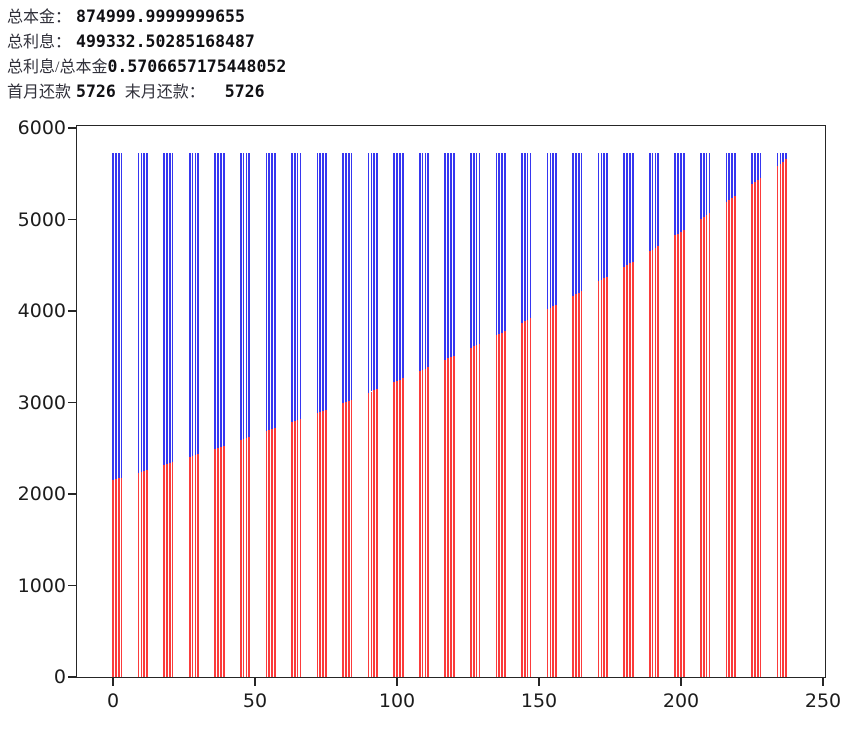 This screenshot has height=735, width=857. Describe the element at coordinates (41, 219) in the screenshot. I see `y-tick-label: 5000` at that location.